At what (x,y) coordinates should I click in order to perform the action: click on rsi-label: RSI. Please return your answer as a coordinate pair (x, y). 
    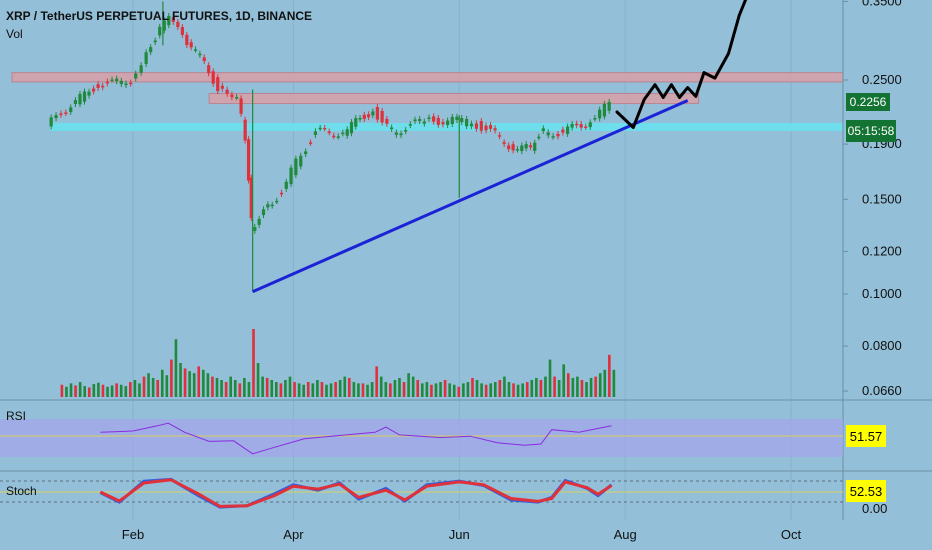
    Looking at the image, I should click on (16, 416).